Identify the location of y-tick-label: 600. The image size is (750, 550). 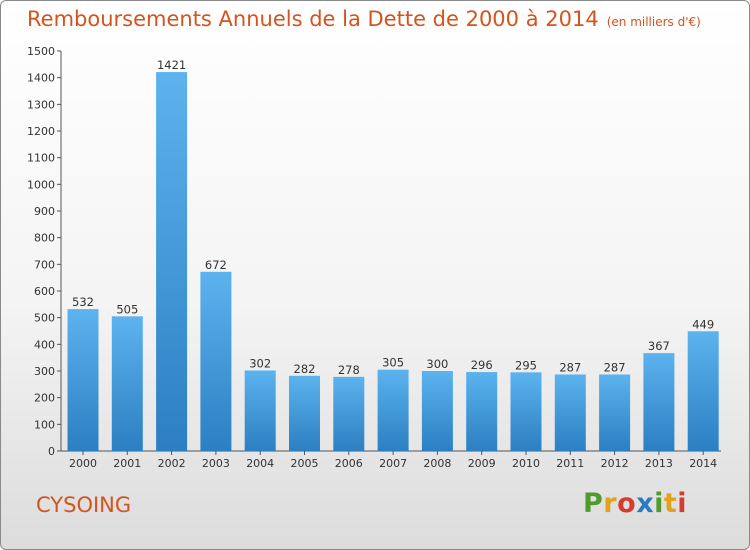
(44, 291).